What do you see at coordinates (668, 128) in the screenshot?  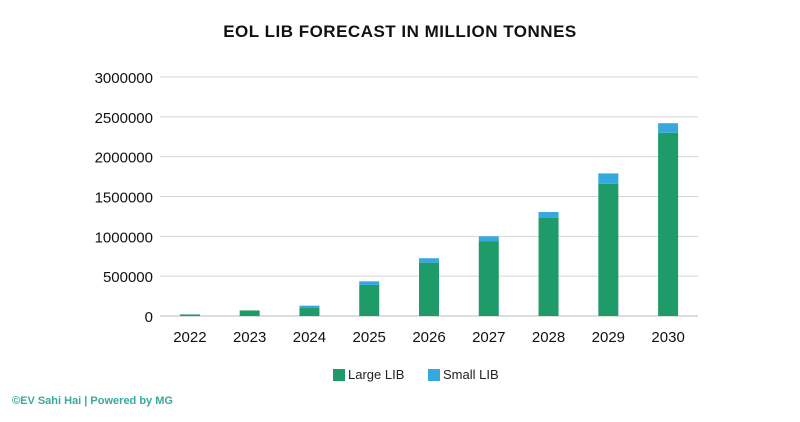 I see `bar-small-lib-2030` at bounding box center [668, 128].